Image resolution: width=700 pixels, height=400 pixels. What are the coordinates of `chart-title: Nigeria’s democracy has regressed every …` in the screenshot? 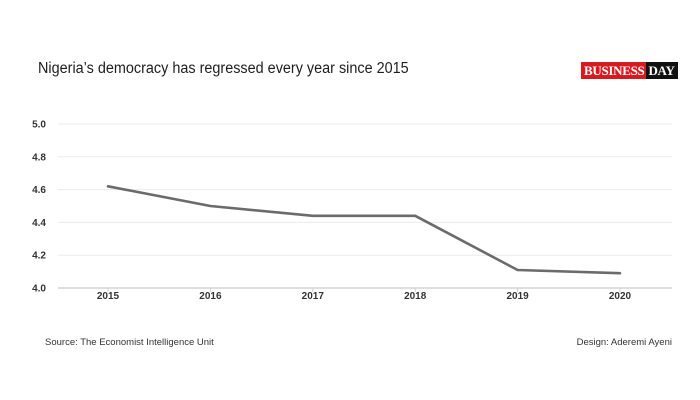 It's located at (223, 68).